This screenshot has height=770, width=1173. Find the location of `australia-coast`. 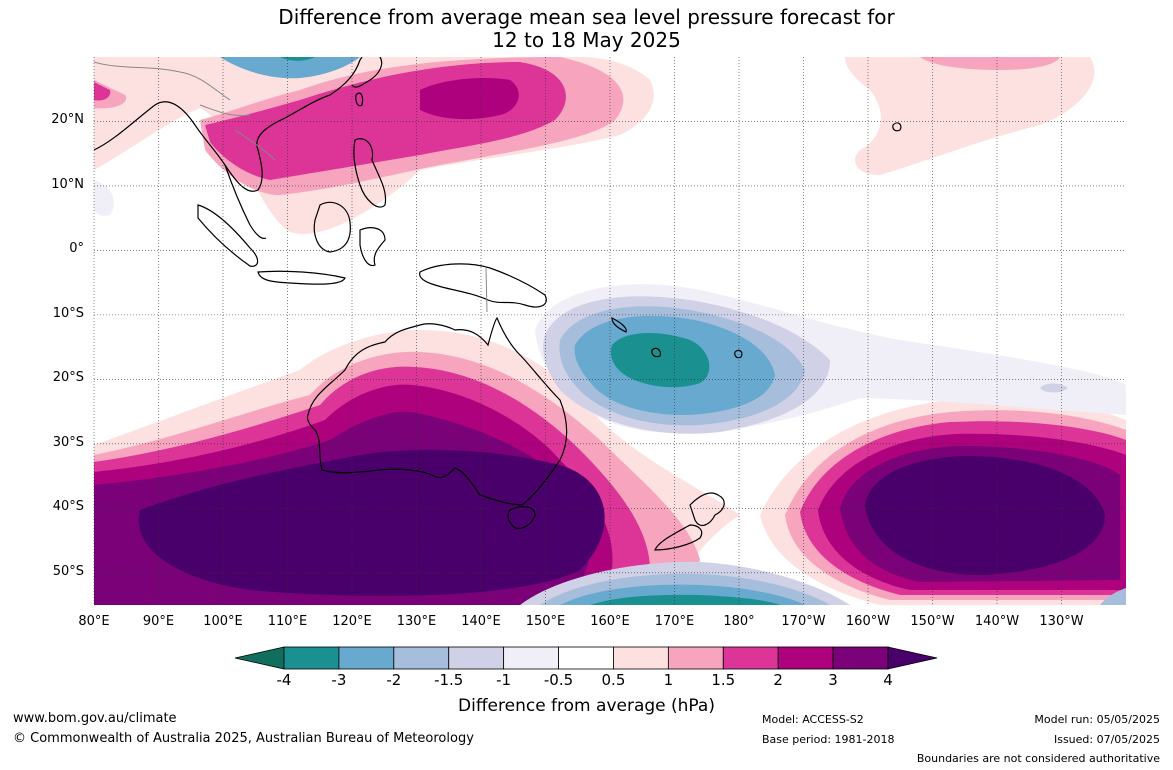

australia-coast is located at coordinates (437, 411).